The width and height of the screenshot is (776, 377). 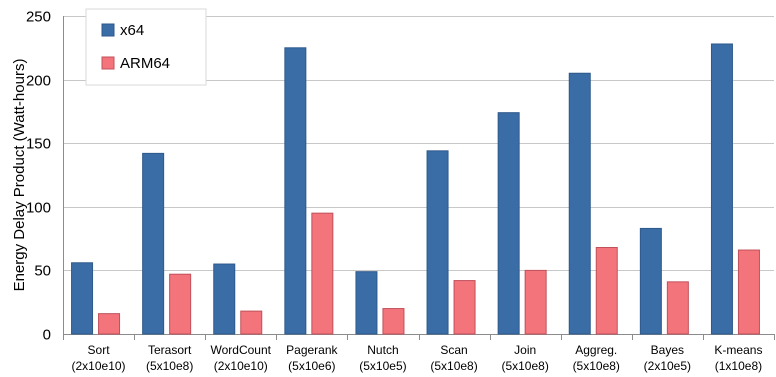 I want to click on x-category-label: Scan, so click(x=453, y=350).